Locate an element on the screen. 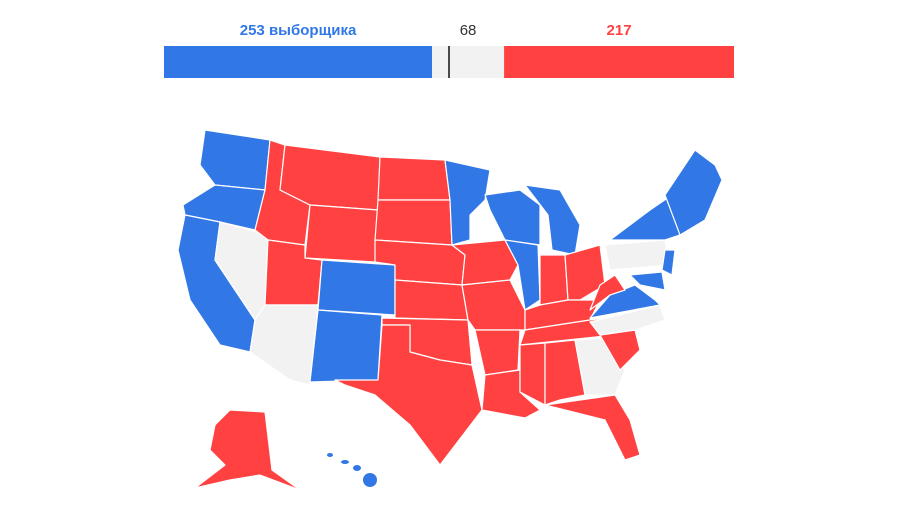 This screenshot has height=516, width=900. segment-label: 68 is located at coordinates (468, 30).